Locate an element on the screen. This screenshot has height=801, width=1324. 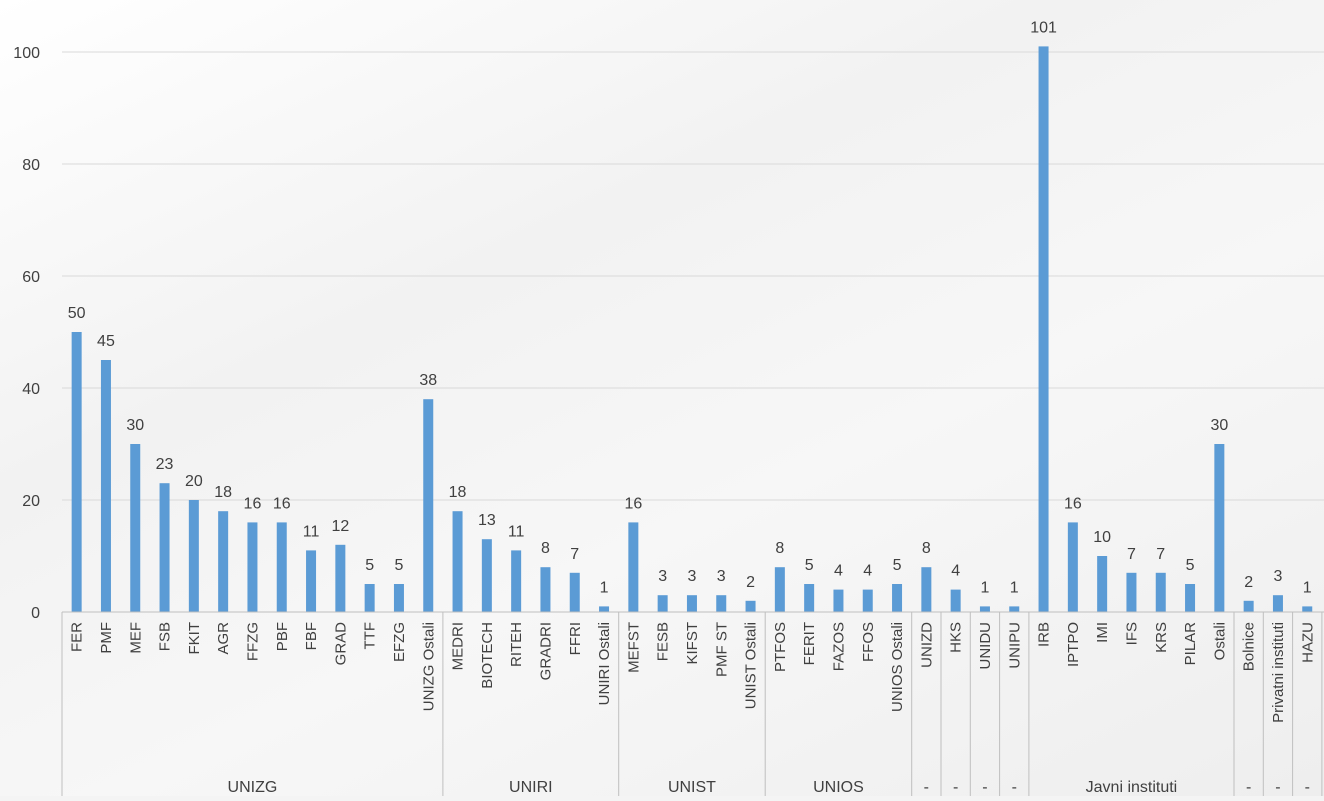
data-label: 3 is located at coordinates (721, 576).